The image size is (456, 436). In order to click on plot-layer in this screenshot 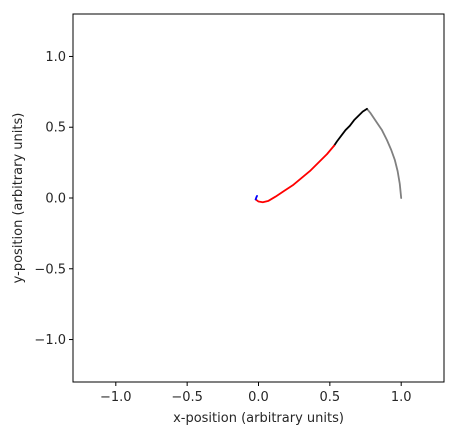, I will do `click(328, 155)`.